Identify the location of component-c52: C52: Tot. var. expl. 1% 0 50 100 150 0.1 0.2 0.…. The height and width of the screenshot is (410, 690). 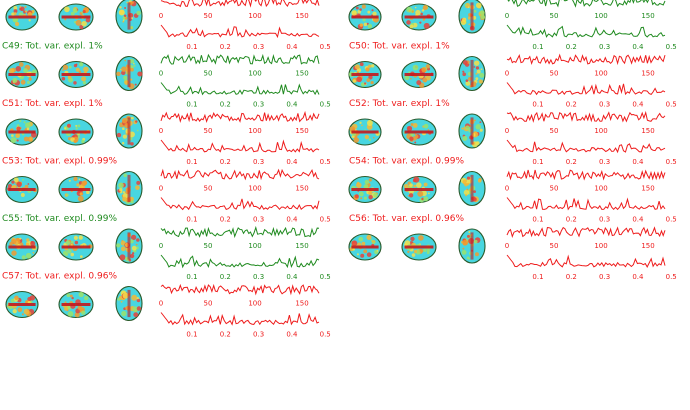
(512, 132).